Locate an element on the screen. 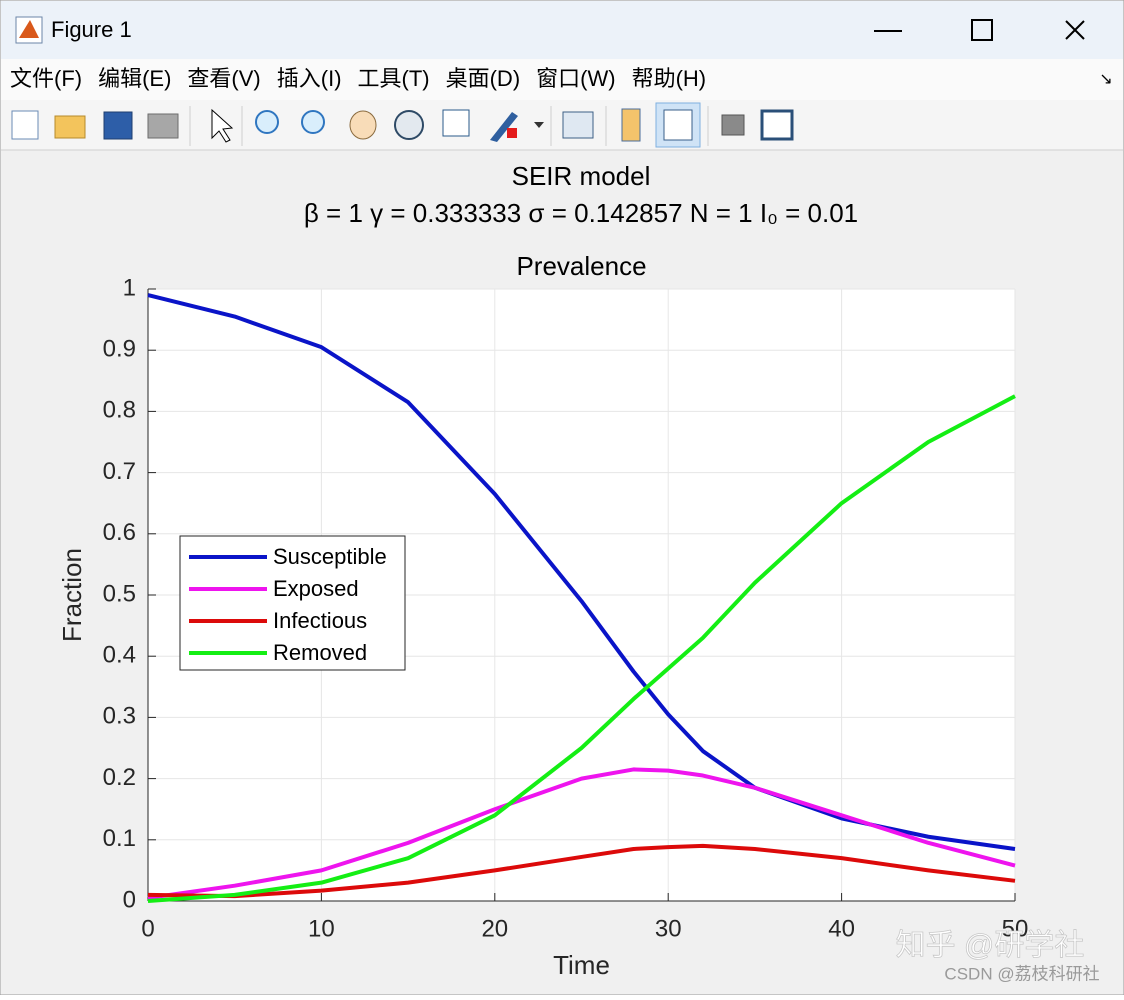  y-tick-label: 0.8 is located at coordinates (119, 410).